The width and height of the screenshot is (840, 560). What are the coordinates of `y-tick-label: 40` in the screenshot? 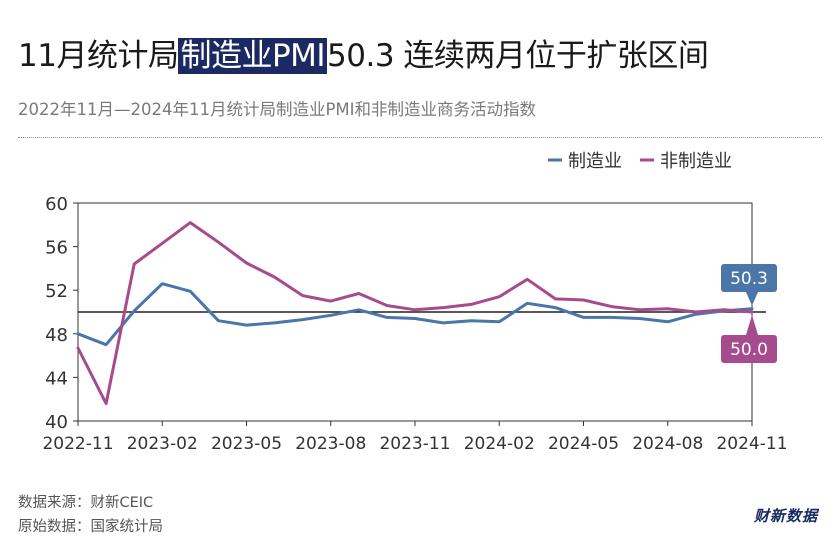 It's located at (56, 422).